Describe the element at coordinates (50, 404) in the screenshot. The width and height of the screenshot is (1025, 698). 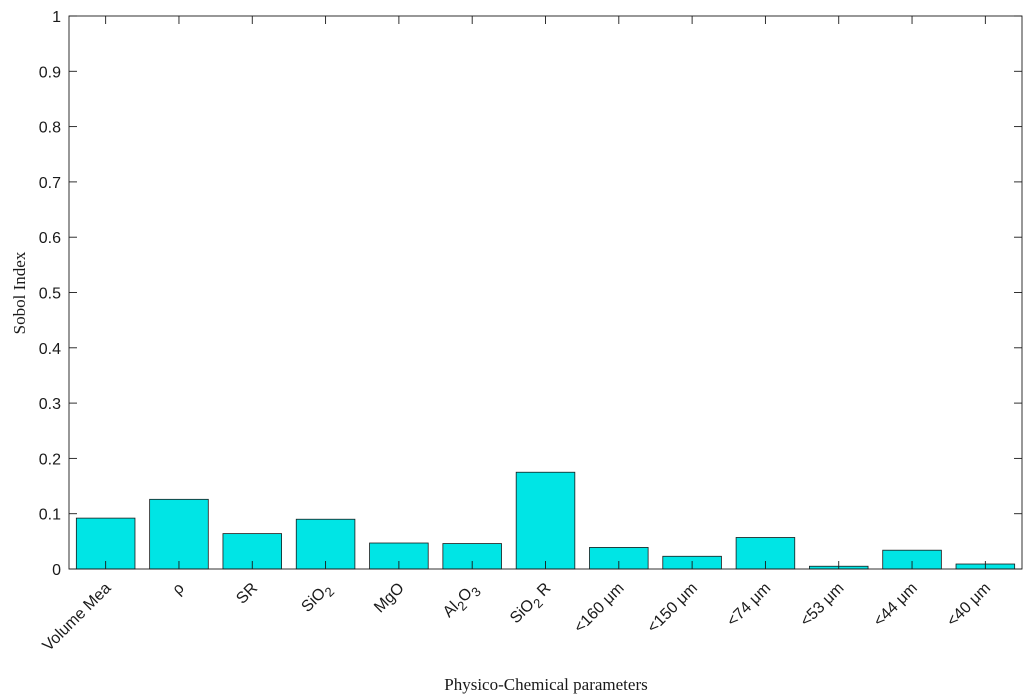
I see `y-tick-label: 0.3` at that location.